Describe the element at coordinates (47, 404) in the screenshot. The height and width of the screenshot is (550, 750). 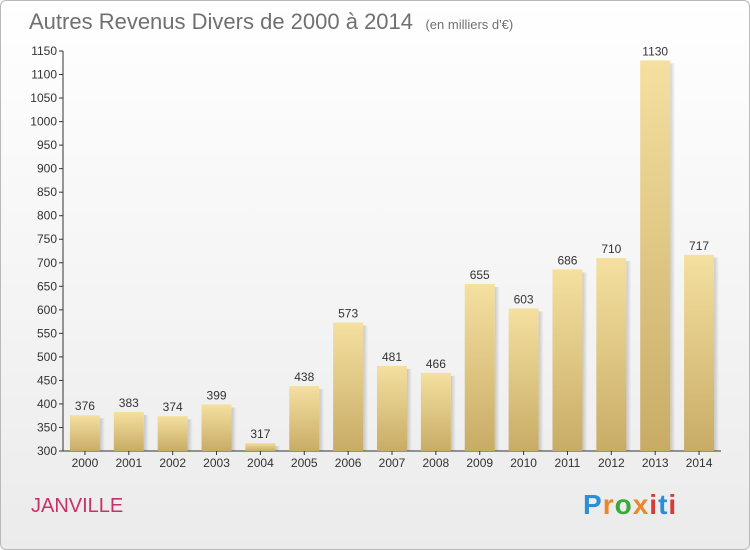
I see `y-tick-label: 400` at that location.